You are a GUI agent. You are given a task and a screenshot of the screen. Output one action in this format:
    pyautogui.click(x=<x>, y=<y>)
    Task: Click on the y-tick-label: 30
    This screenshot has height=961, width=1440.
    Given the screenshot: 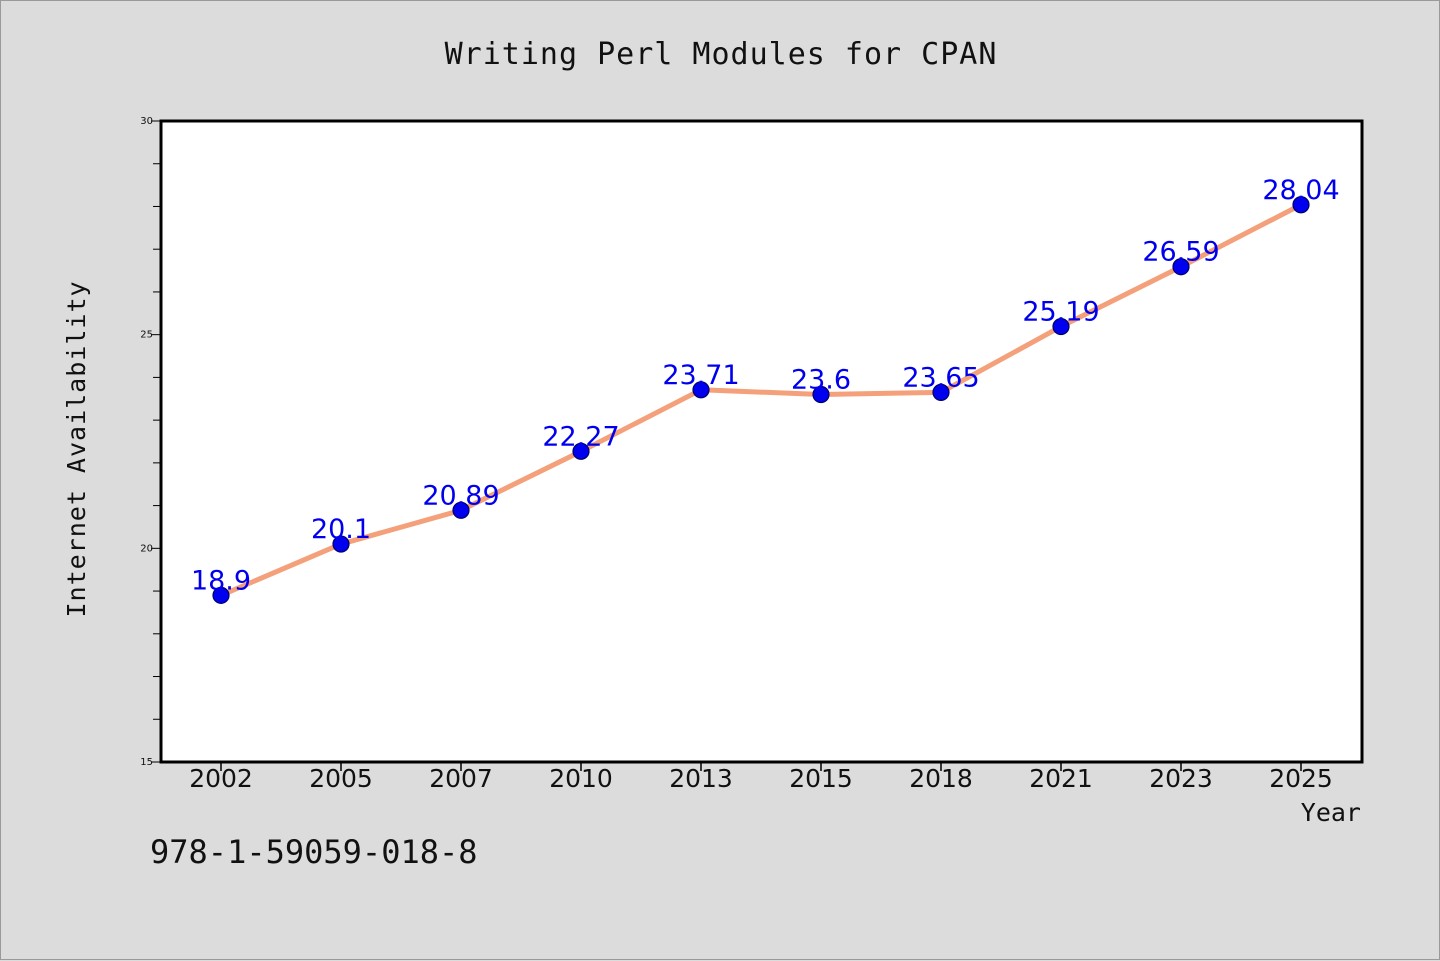 What is the action you would take?
    pyautogui.click(x=146, y=121)
    